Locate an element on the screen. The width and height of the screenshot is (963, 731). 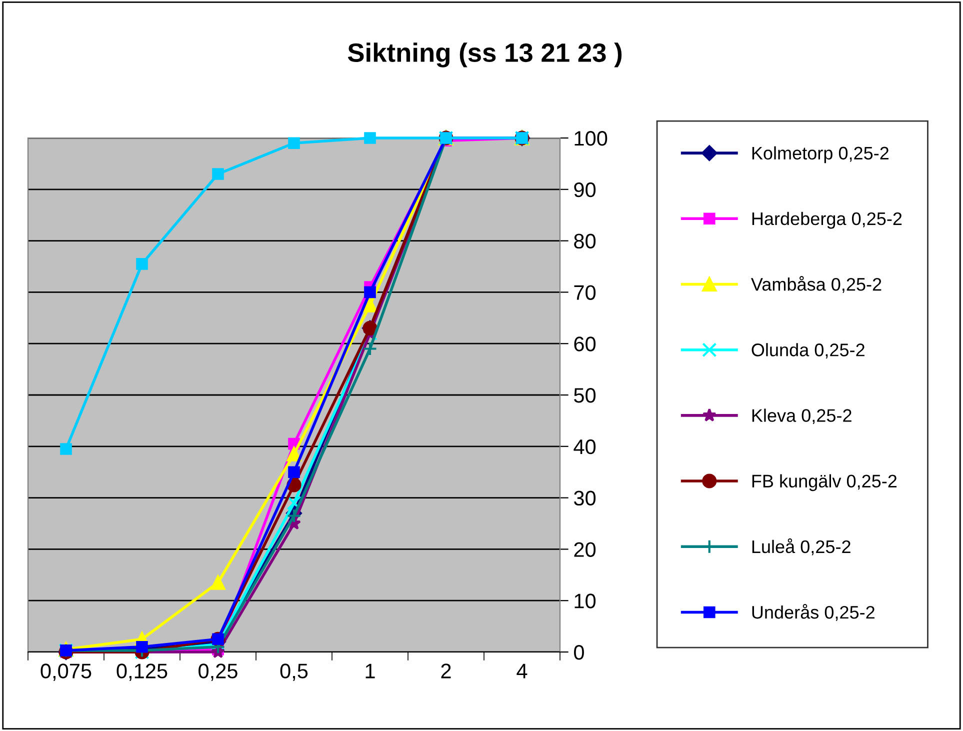
y-tick-label: 30 is located at coordinates (585, 498).